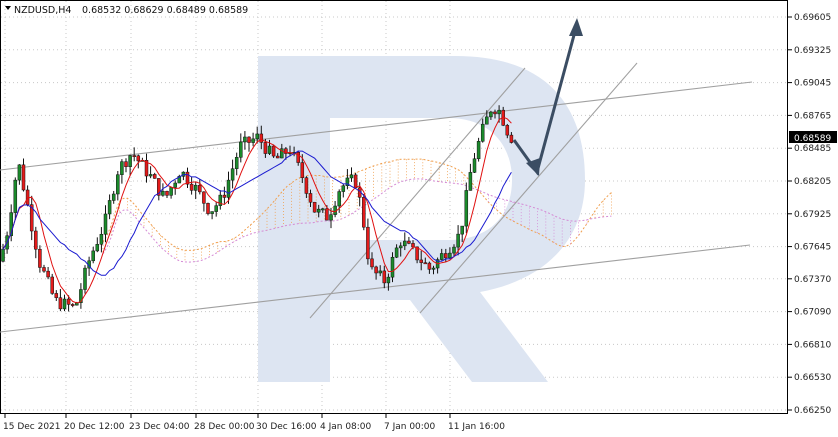 The width and height of the screenshot is (838, 437). I want to click on dropdown-triangle-icon, so click(8, 8).